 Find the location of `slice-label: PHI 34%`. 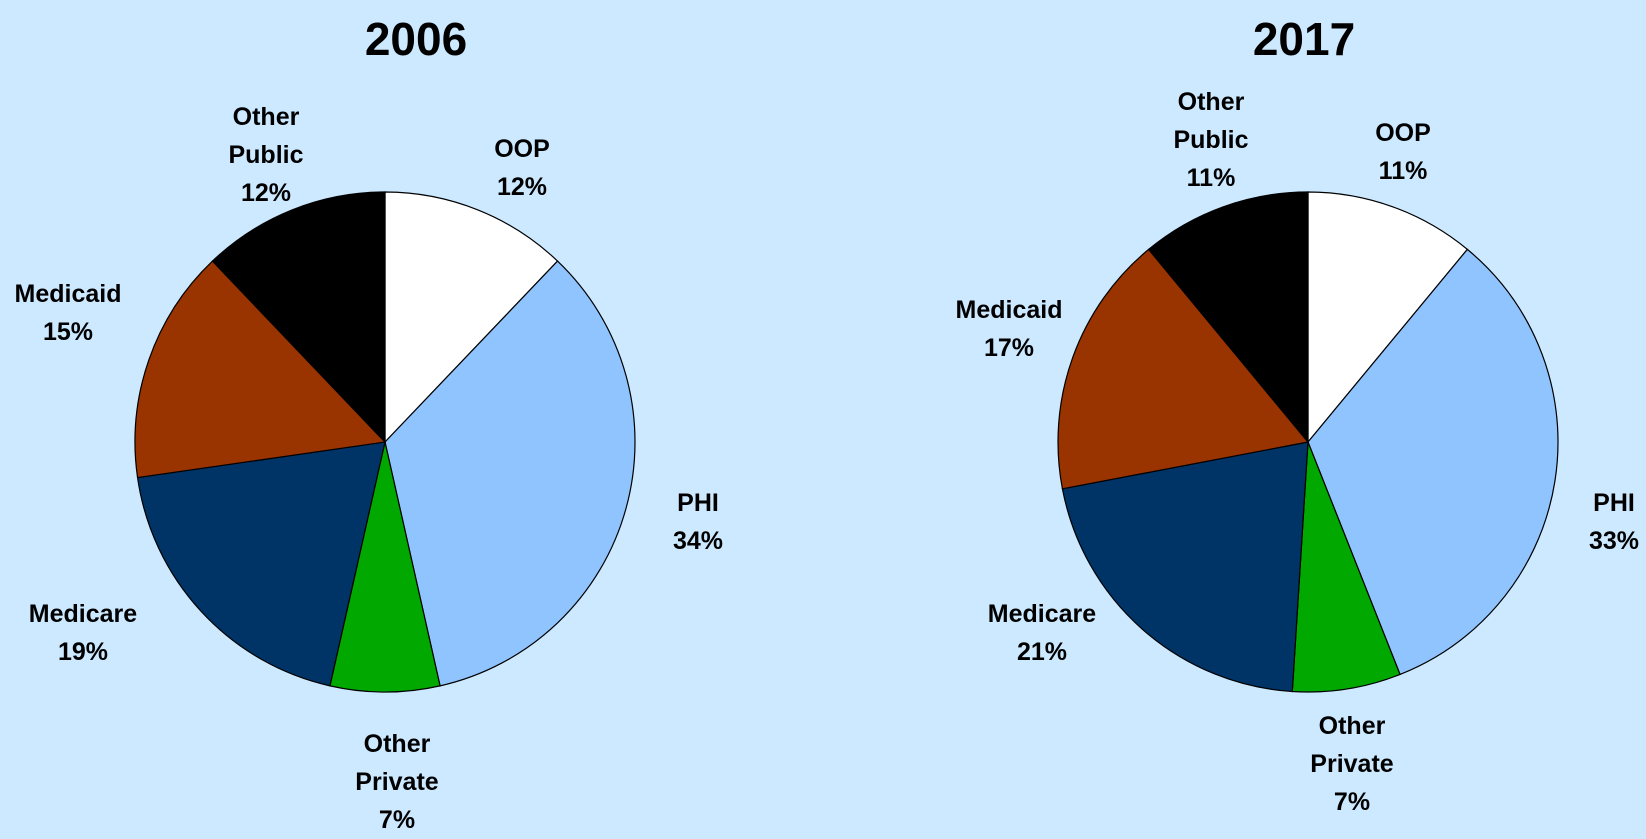

slice-label: PHI 34% is located at coordinates (698, 522).